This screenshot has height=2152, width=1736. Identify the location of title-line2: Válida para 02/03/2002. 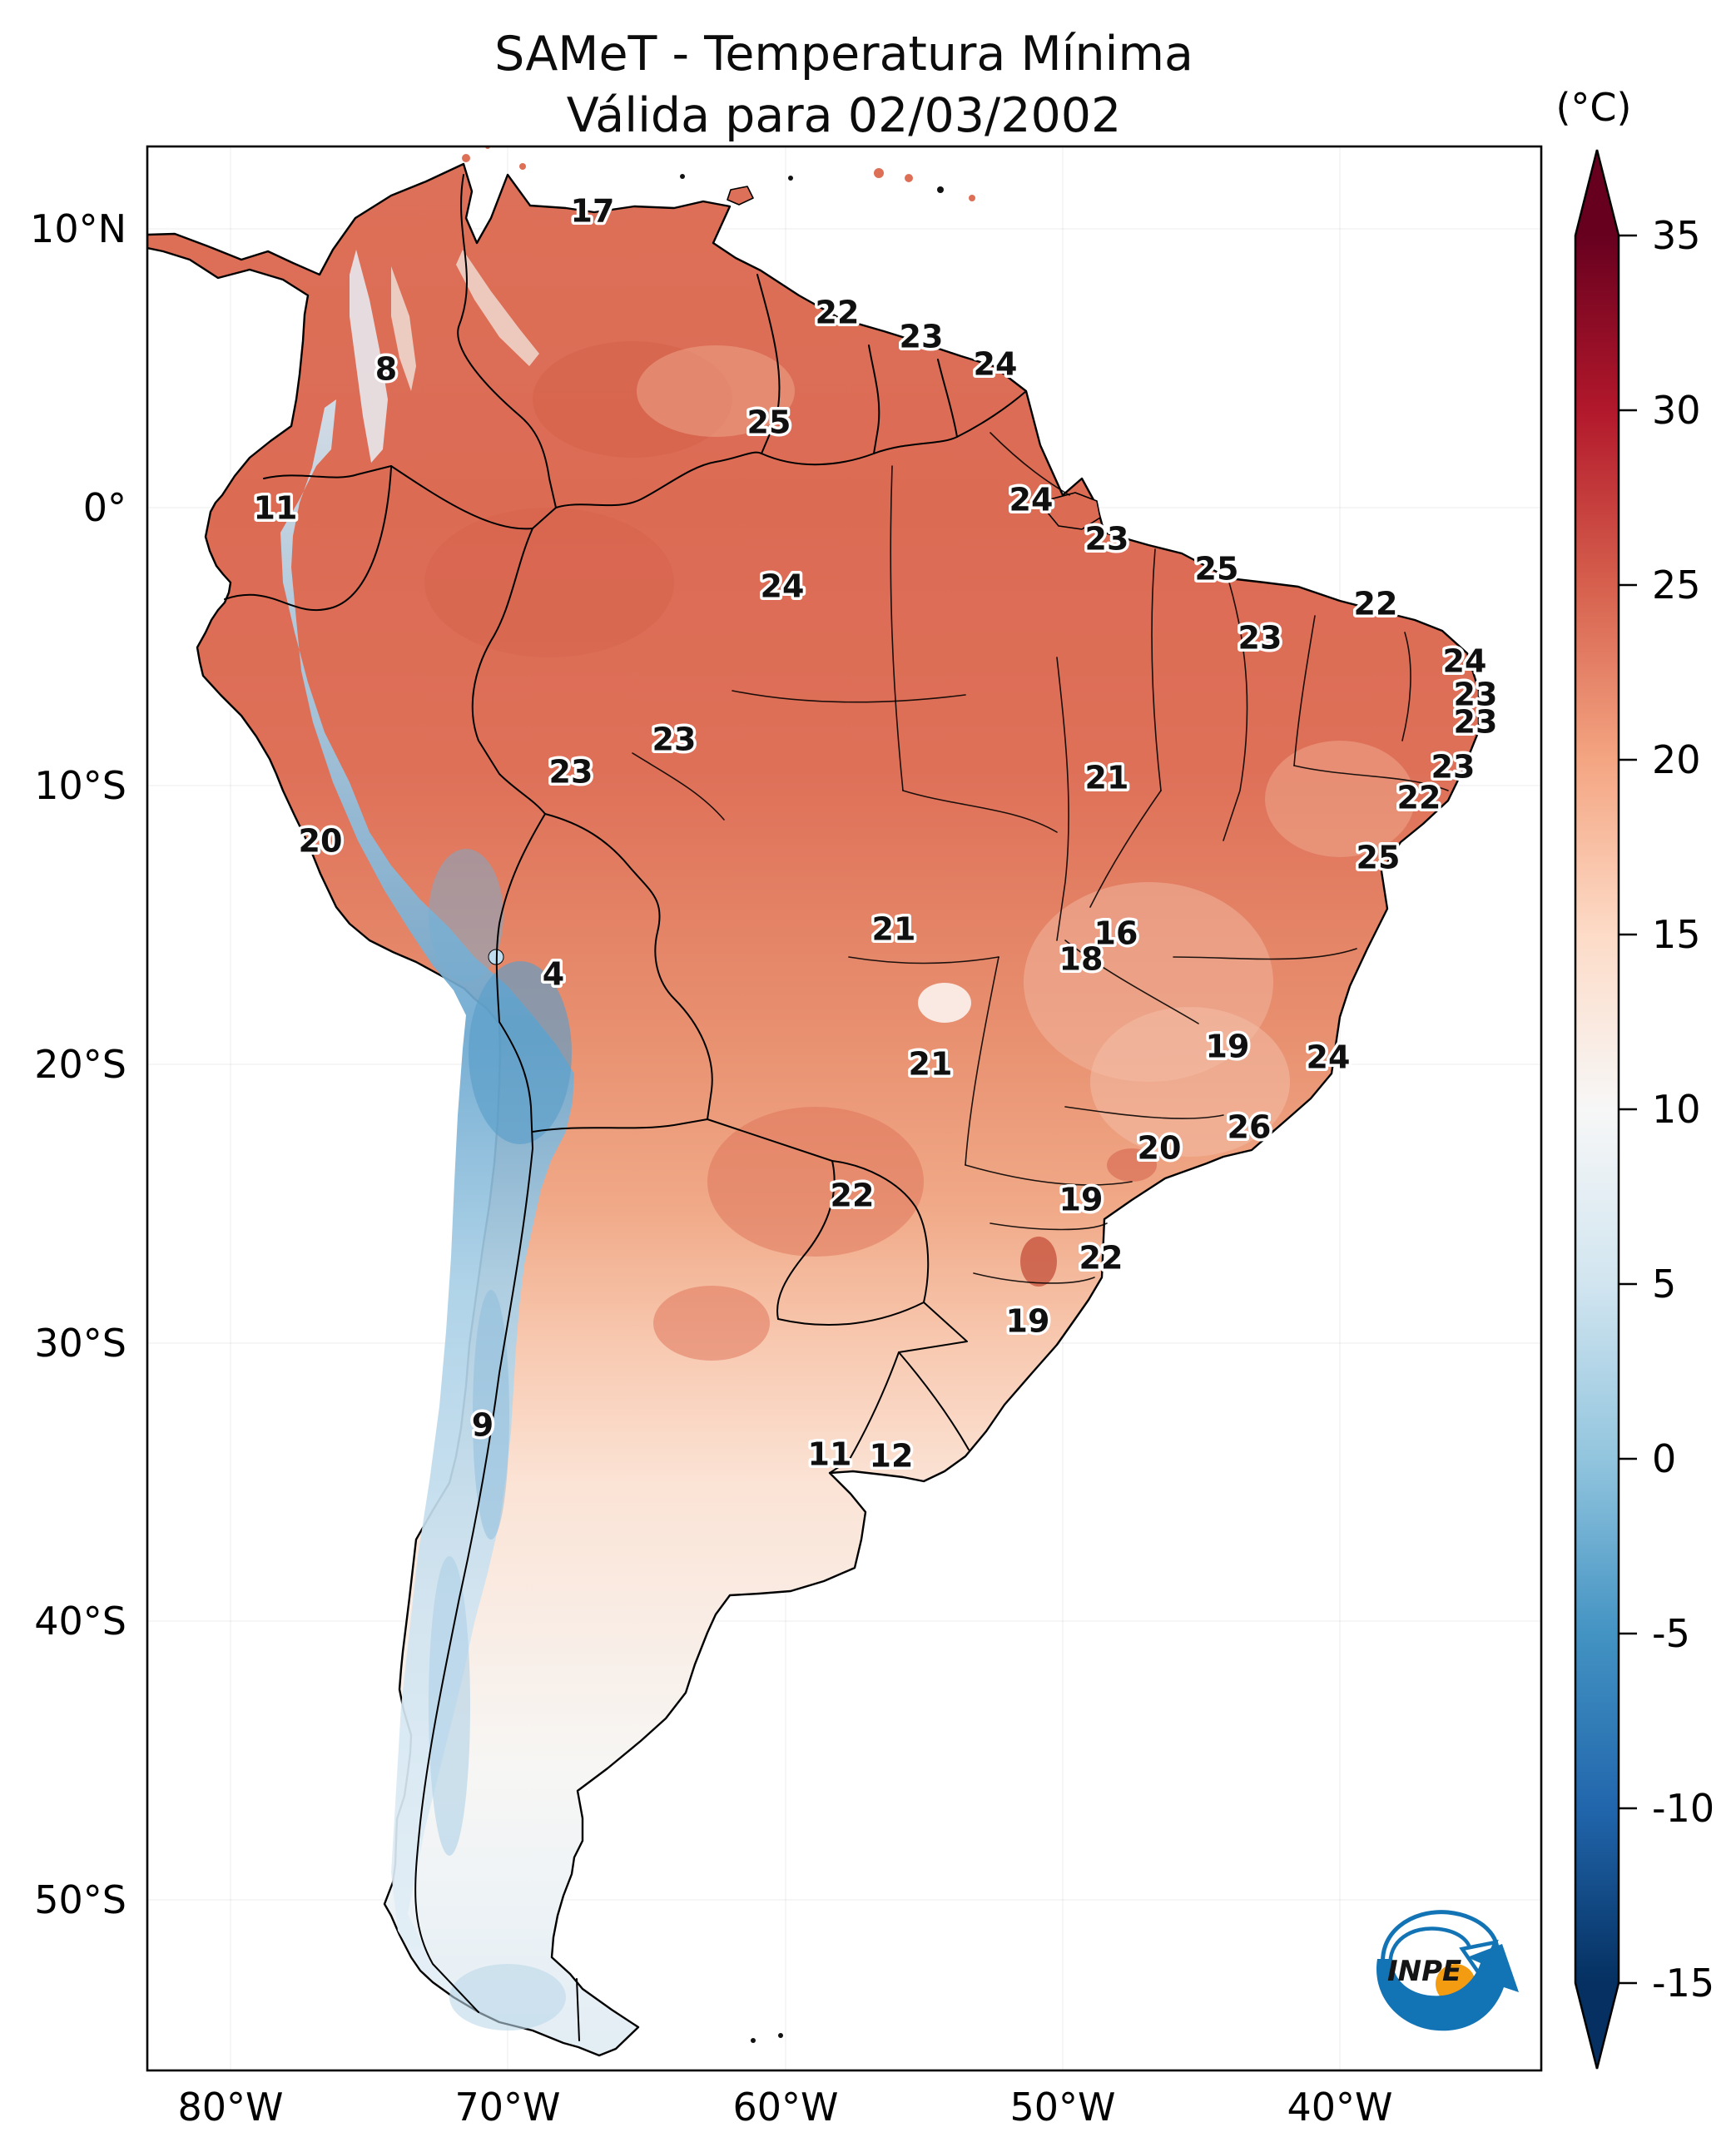
(844, 115).